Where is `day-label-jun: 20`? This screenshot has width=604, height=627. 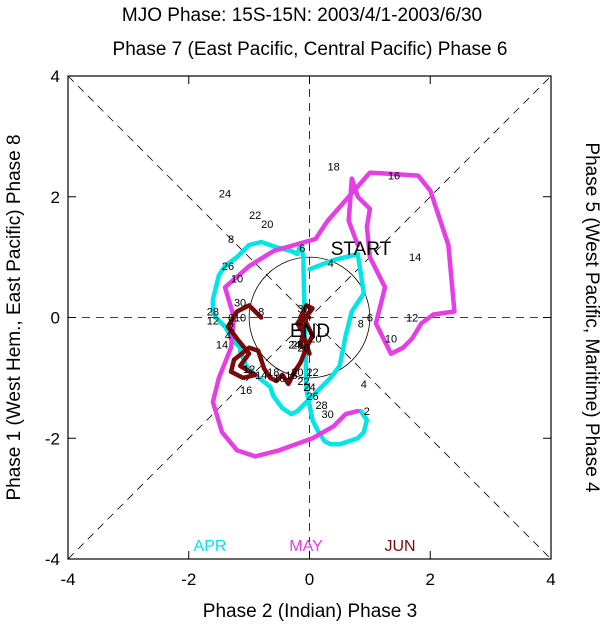
day-label-jun: 20 is located at coordinates (297, 373).